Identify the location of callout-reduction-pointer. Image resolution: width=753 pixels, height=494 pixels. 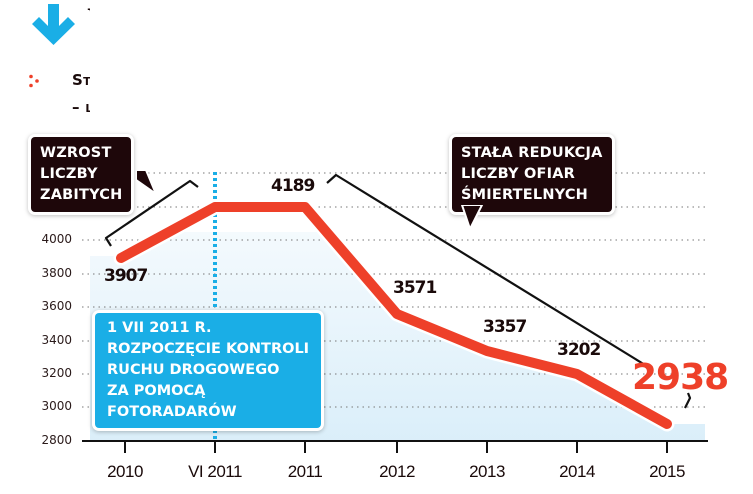
(472, 218).